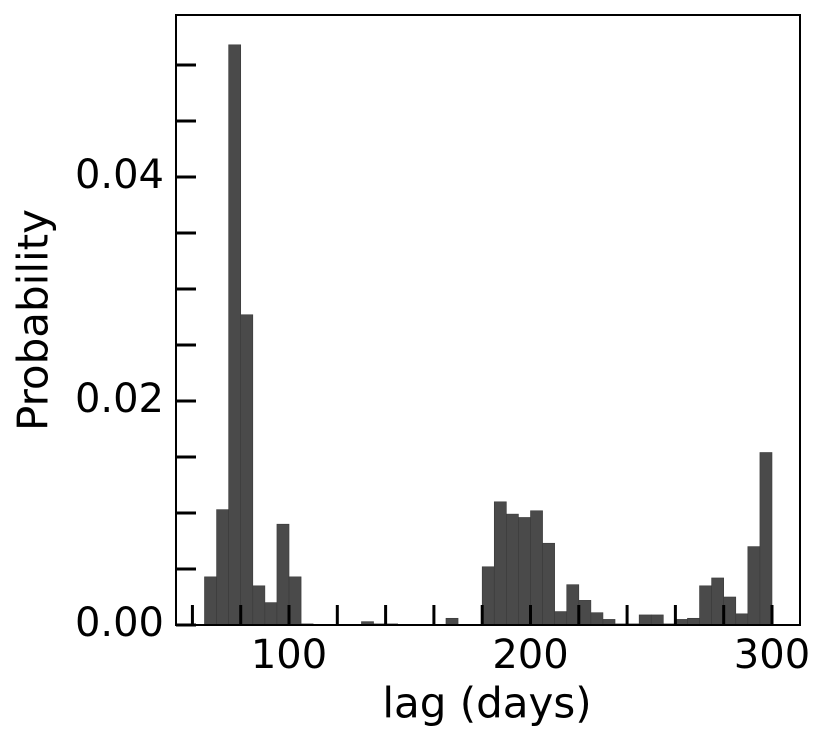 The image size is (831, 748). I want to click on x-tick-label: 200, so click(530, 655).